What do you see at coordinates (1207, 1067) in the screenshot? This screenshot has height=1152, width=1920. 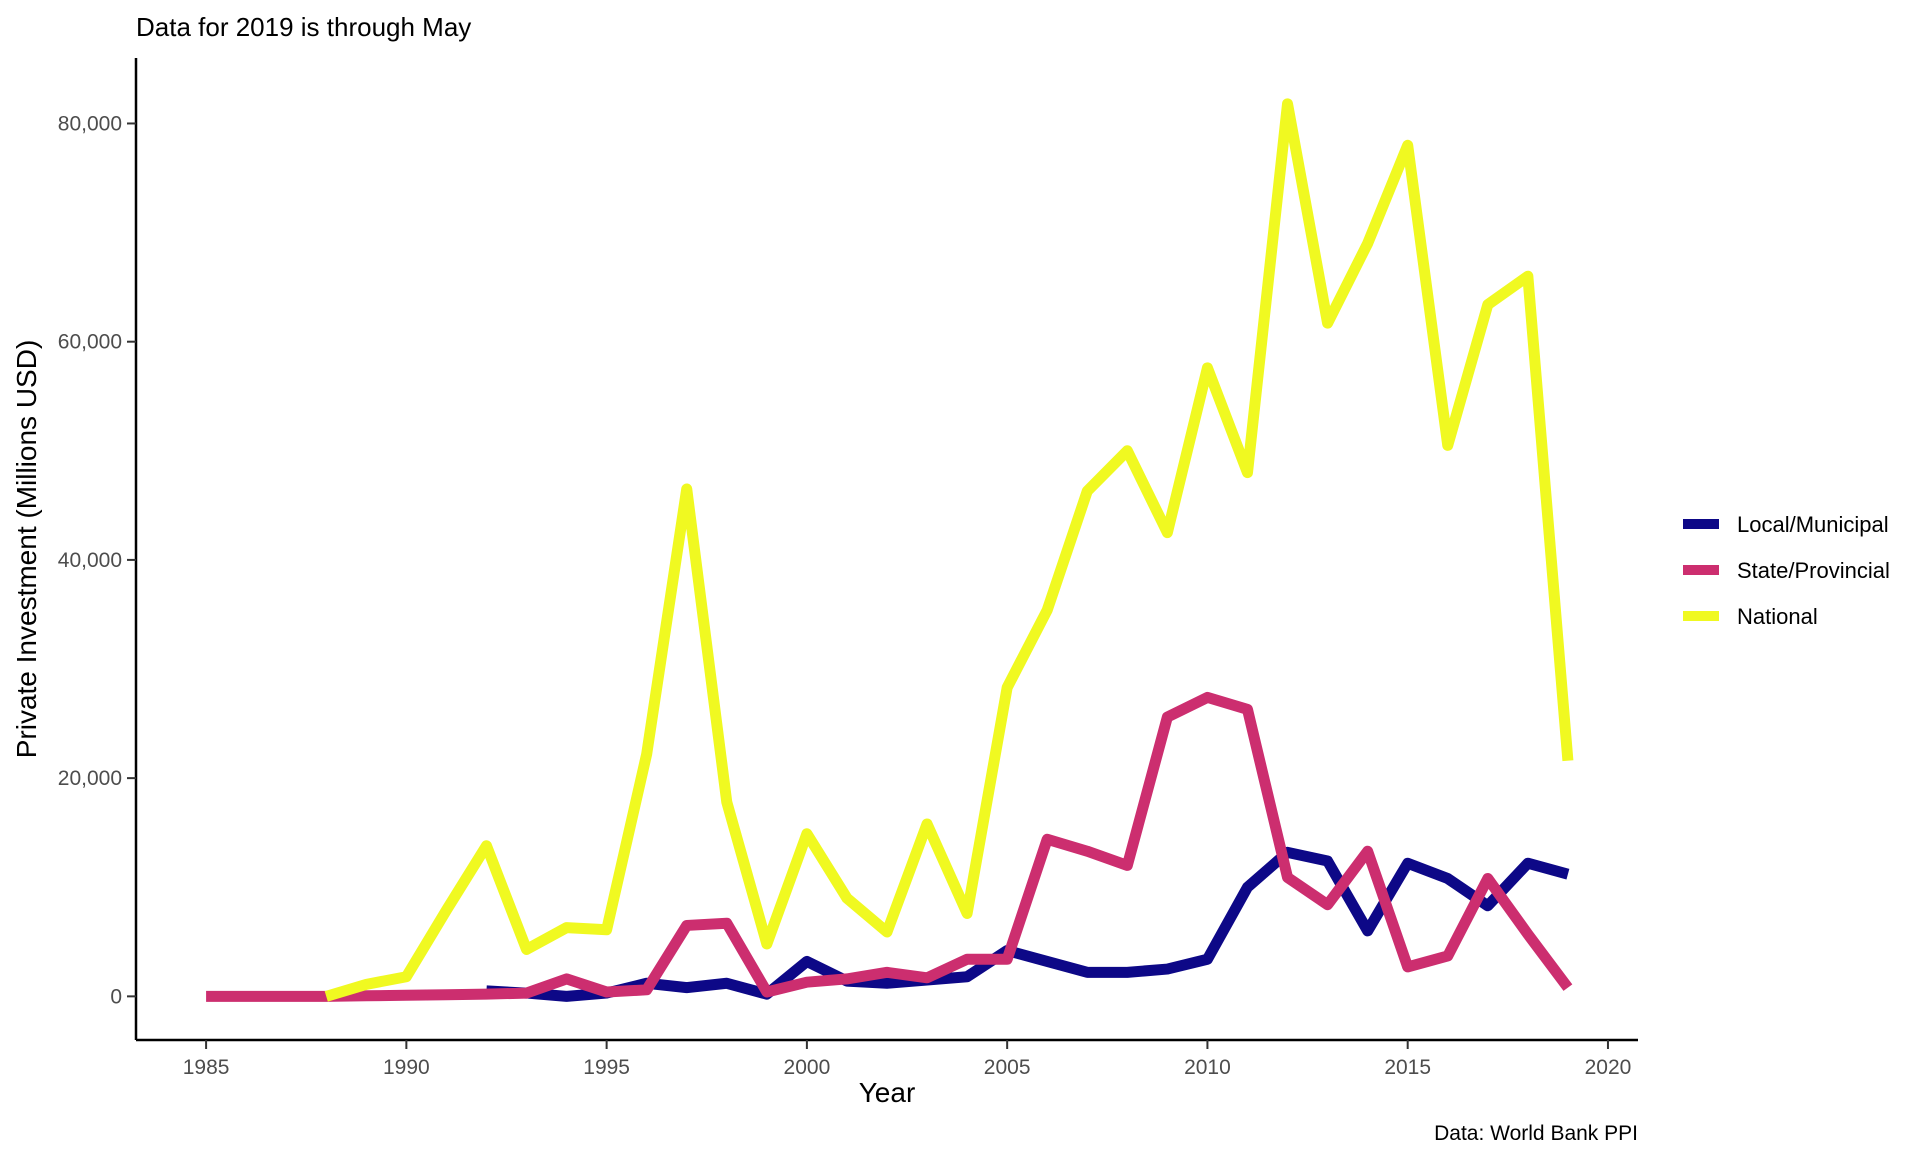 I see `x-tick-label: 2010` at bounding box center [1207, 1067].